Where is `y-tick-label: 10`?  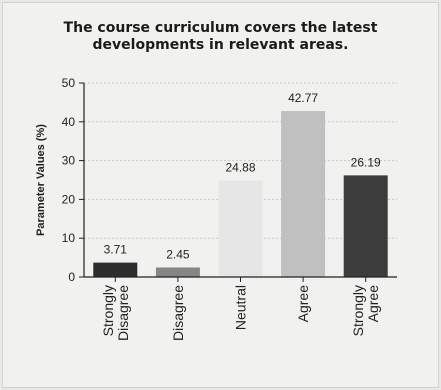
y-tick-label: 10 is located at coordinates (69, 238).